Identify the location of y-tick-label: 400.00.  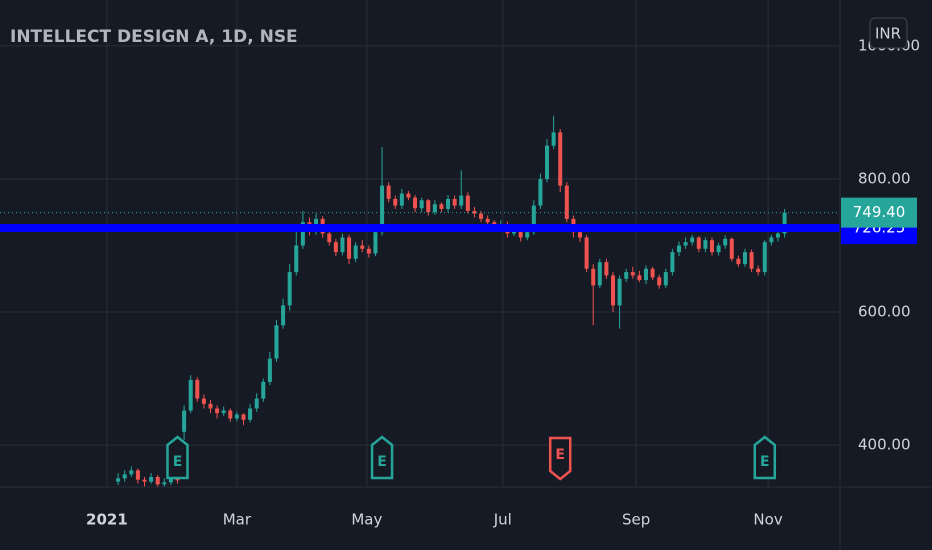
(884, 445).